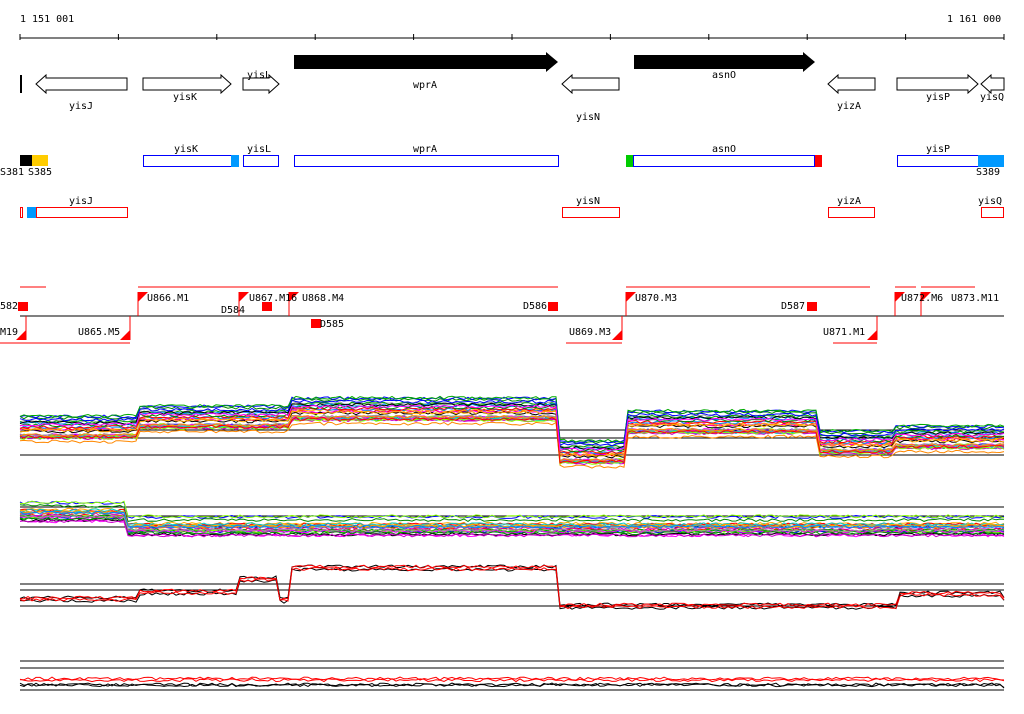 This screenshot has height=714, width=1024. I want to click on downshift-label: U865.M5, so click(99, 332).